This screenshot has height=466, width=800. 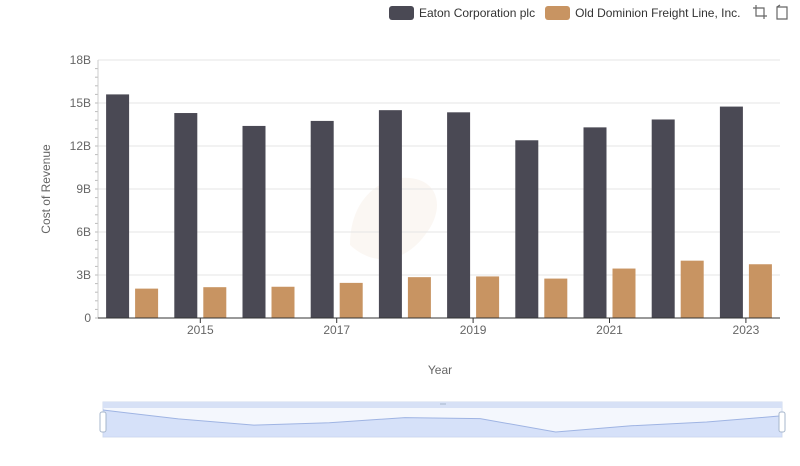 I want to click on bar-old-dominion-2022, so click(x=692, y=289).